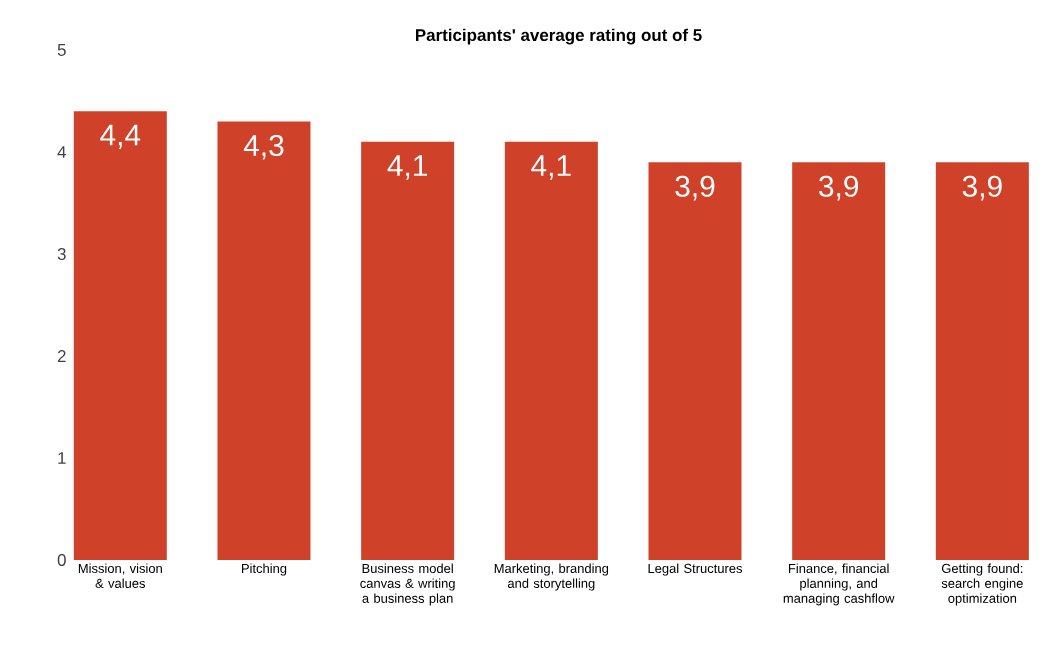 This screenshot has height=671, width=1054. I want to click on chart-title: Participants' average rating out of 5, so click(558, 36).